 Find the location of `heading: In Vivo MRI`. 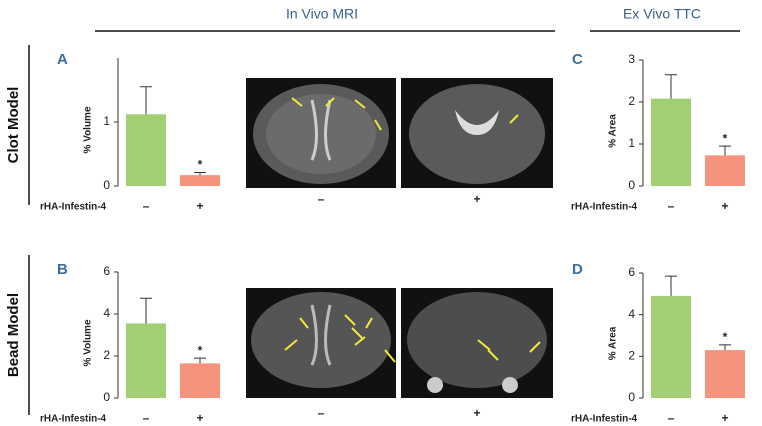

heading: In Vivo MRI is located at coordinates (322, 14).